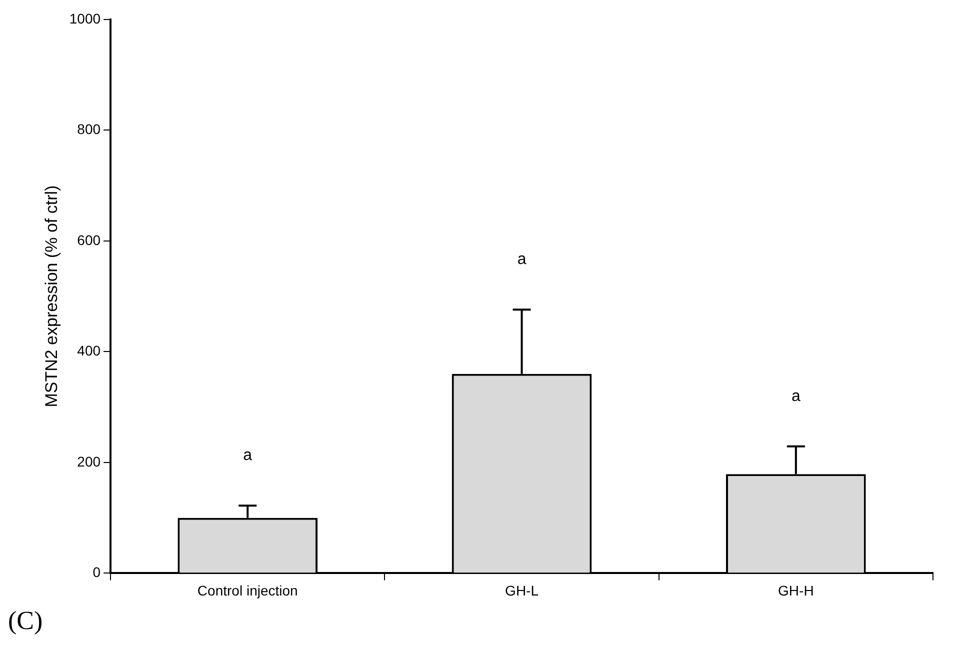  What do you see at coordinates (796, 590) in the screenshot?
I see `x-tick-label: GH-H` at bounding box center [796, 590].